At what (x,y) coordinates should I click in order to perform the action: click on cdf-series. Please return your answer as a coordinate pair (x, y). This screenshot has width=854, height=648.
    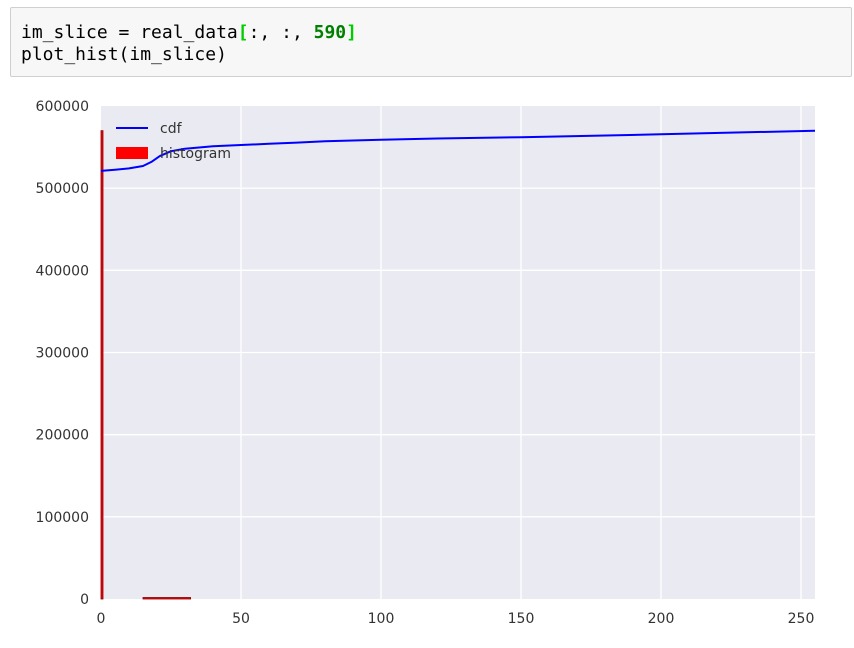
    Looking at the image, I should click on (458, 150).